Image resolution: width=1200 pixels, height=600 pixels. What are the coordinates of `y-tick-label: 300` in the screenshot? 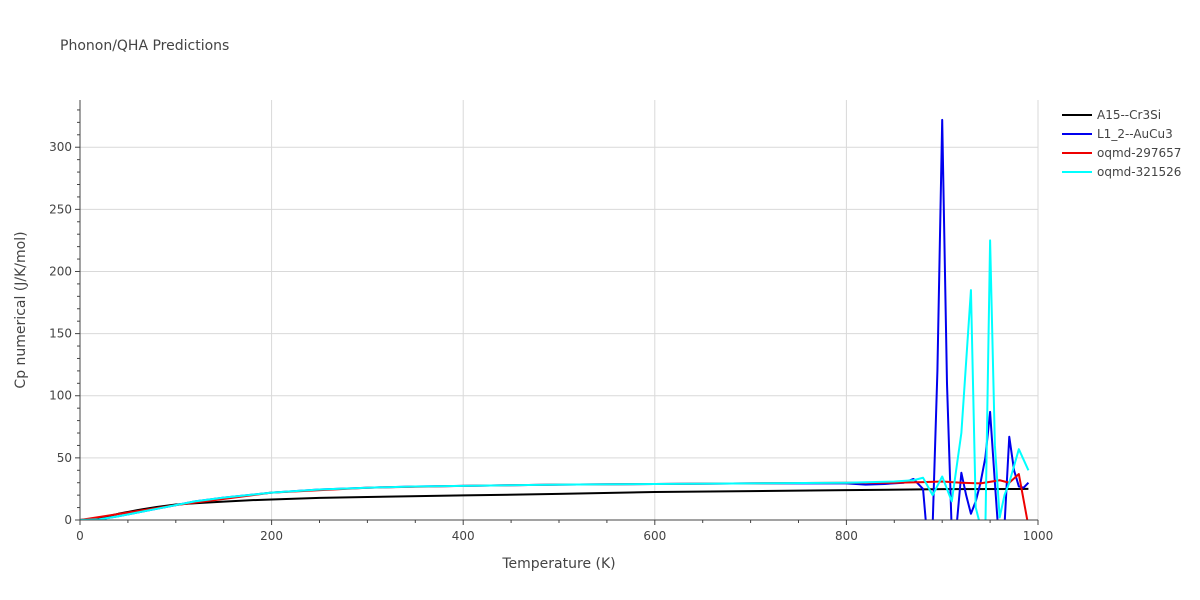 It's located at (60, 147).